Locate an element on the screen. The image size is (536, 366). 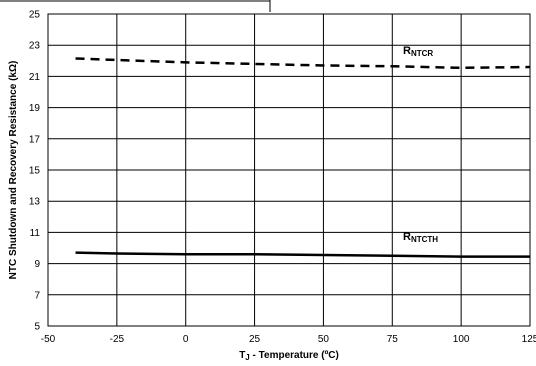
series-label-rntcth-main: R is located at coordinates (407, 237).